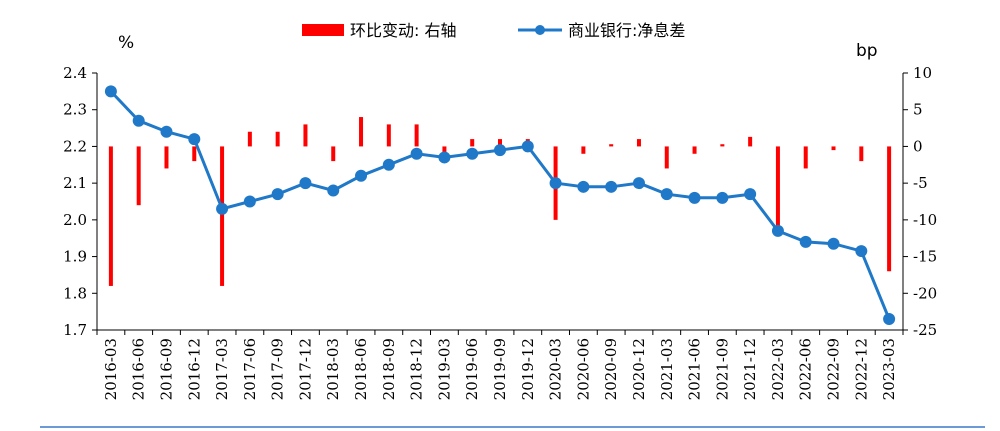 This screenshot has height=431, width=1000. What do you see at coordinates (361, 369) in the screenshot?
I see `x-tick-label: 2018-06` at bounding box center [361, 369].